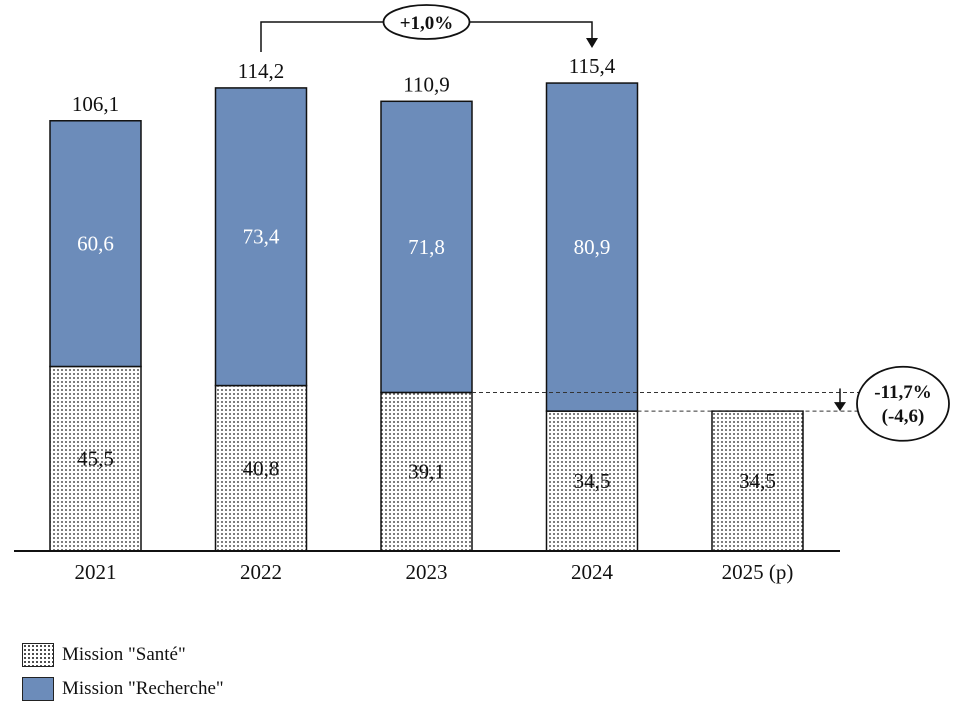 The height and width of the screenshot is (717, 953). I want to click on drop-label-percent: -11,7%, so click(903, 392).